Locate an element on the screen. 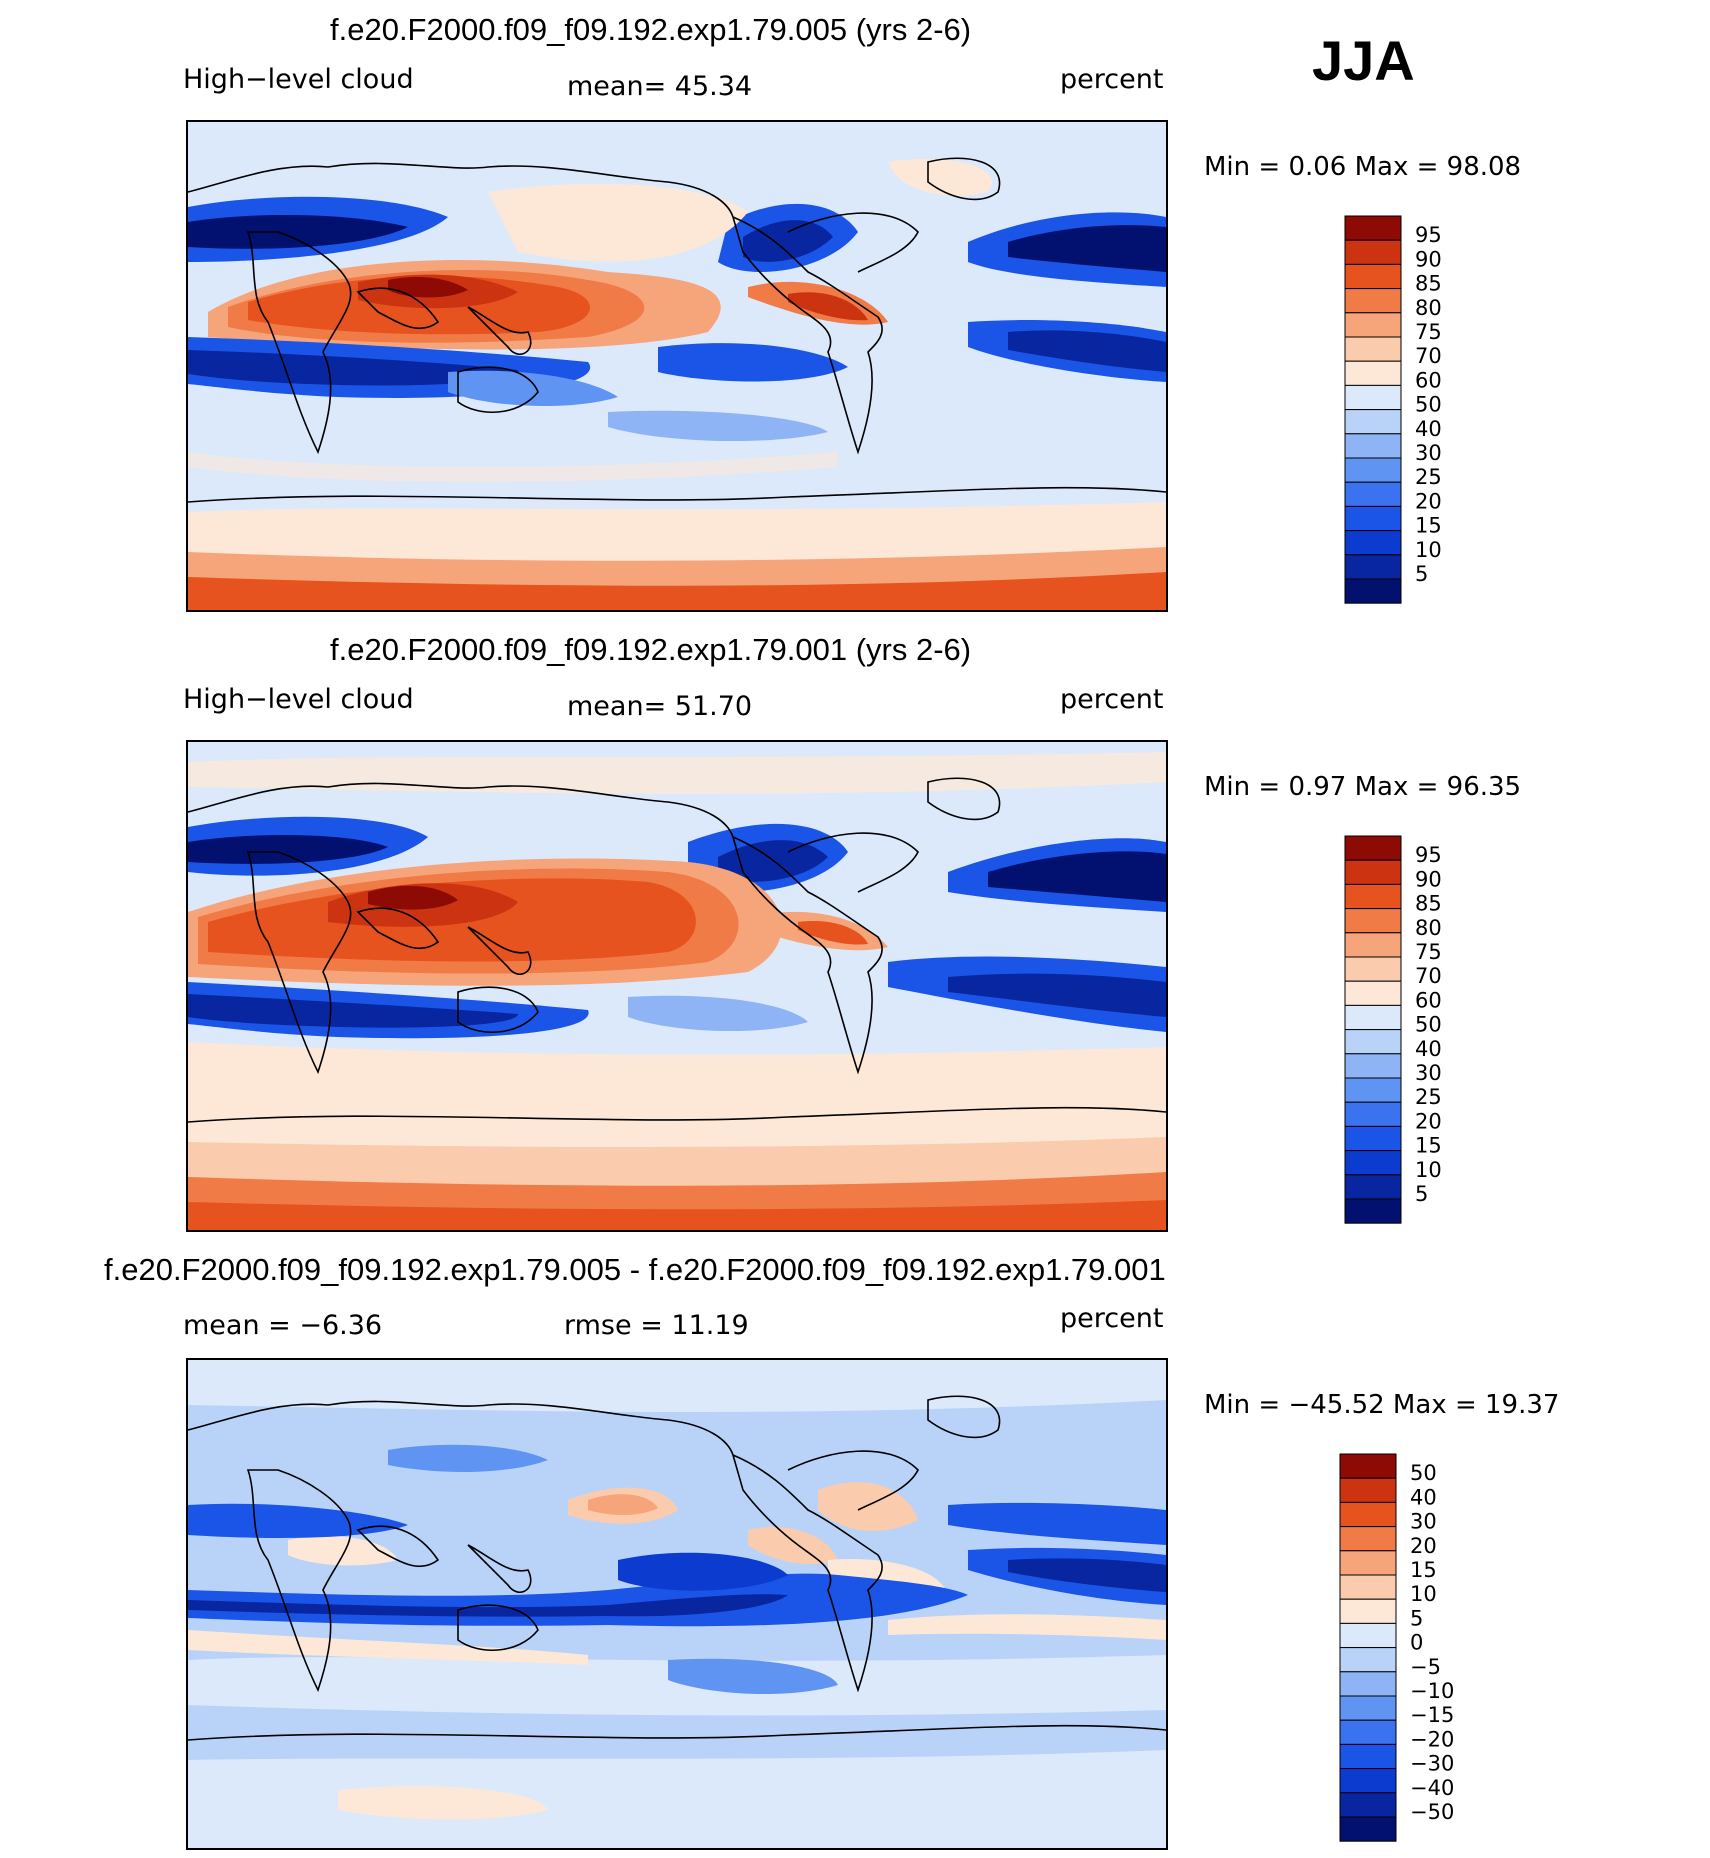 This screenshot has height=1858, width=1710. colorbar-tick-label: 15 is located at coordinates (1428, 1146).